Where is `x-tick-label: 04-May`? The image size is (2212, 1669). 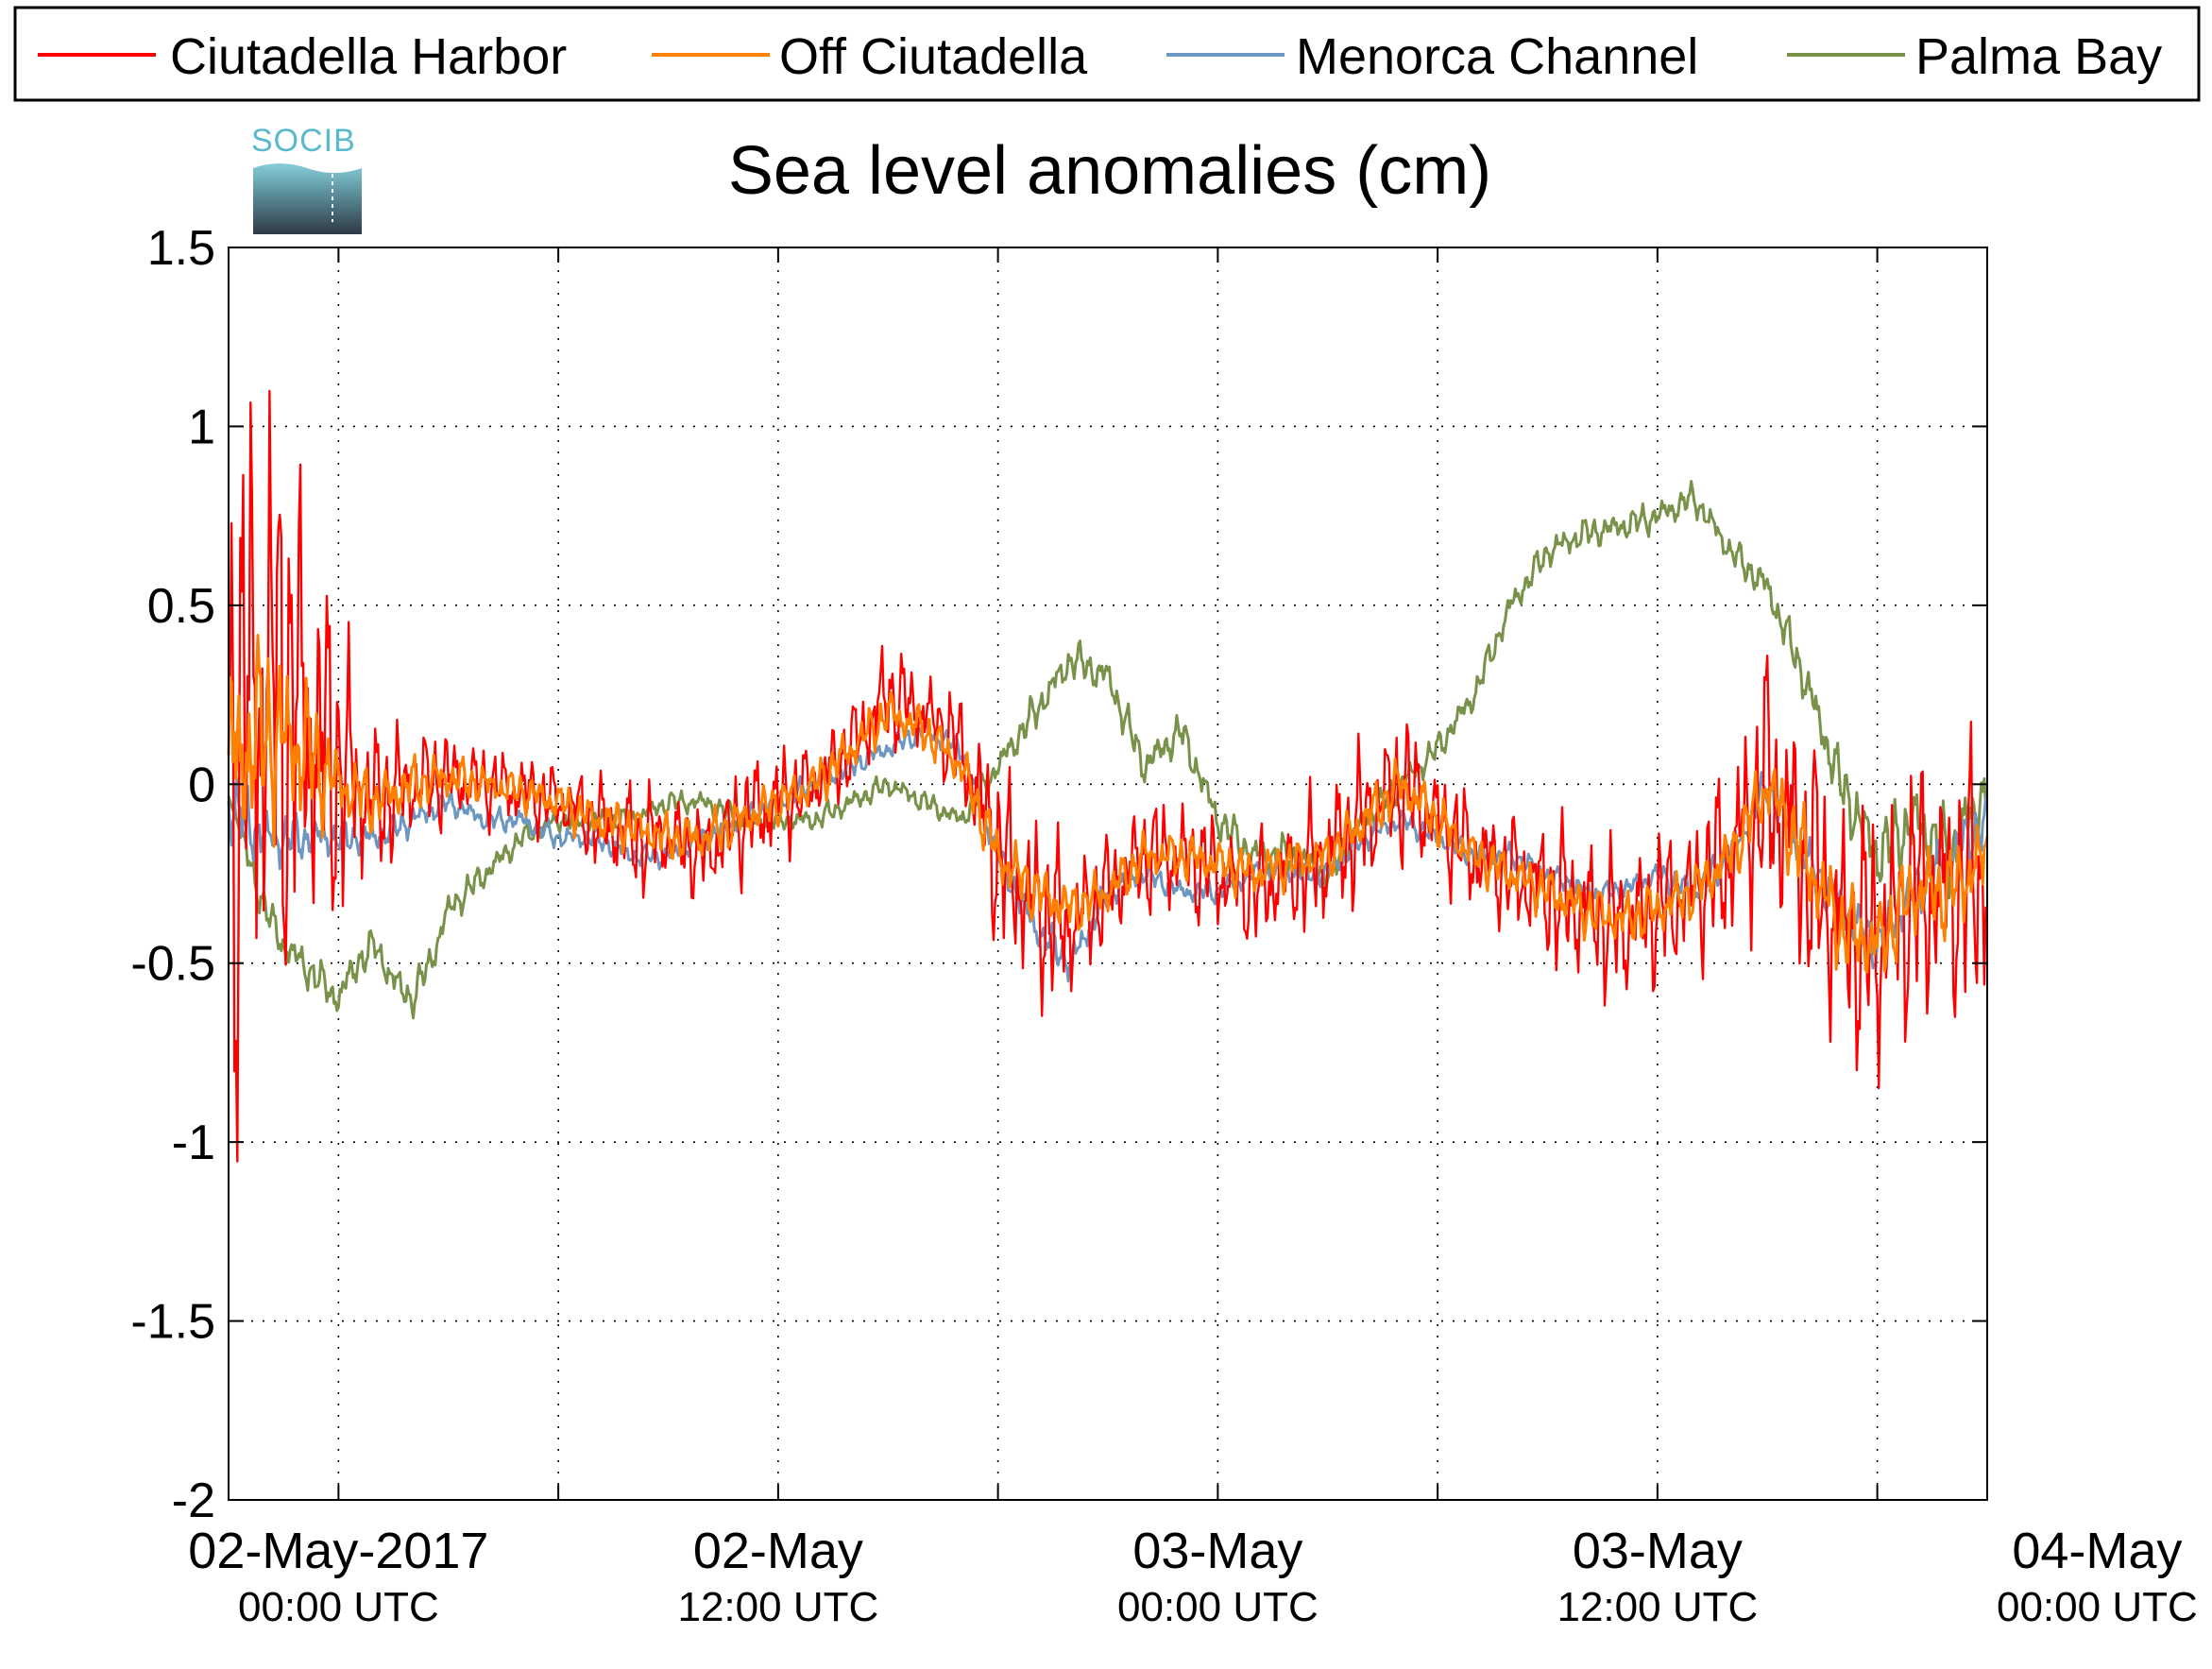
x-tick-label: 04-May is located at coordinates (2097, 1551).